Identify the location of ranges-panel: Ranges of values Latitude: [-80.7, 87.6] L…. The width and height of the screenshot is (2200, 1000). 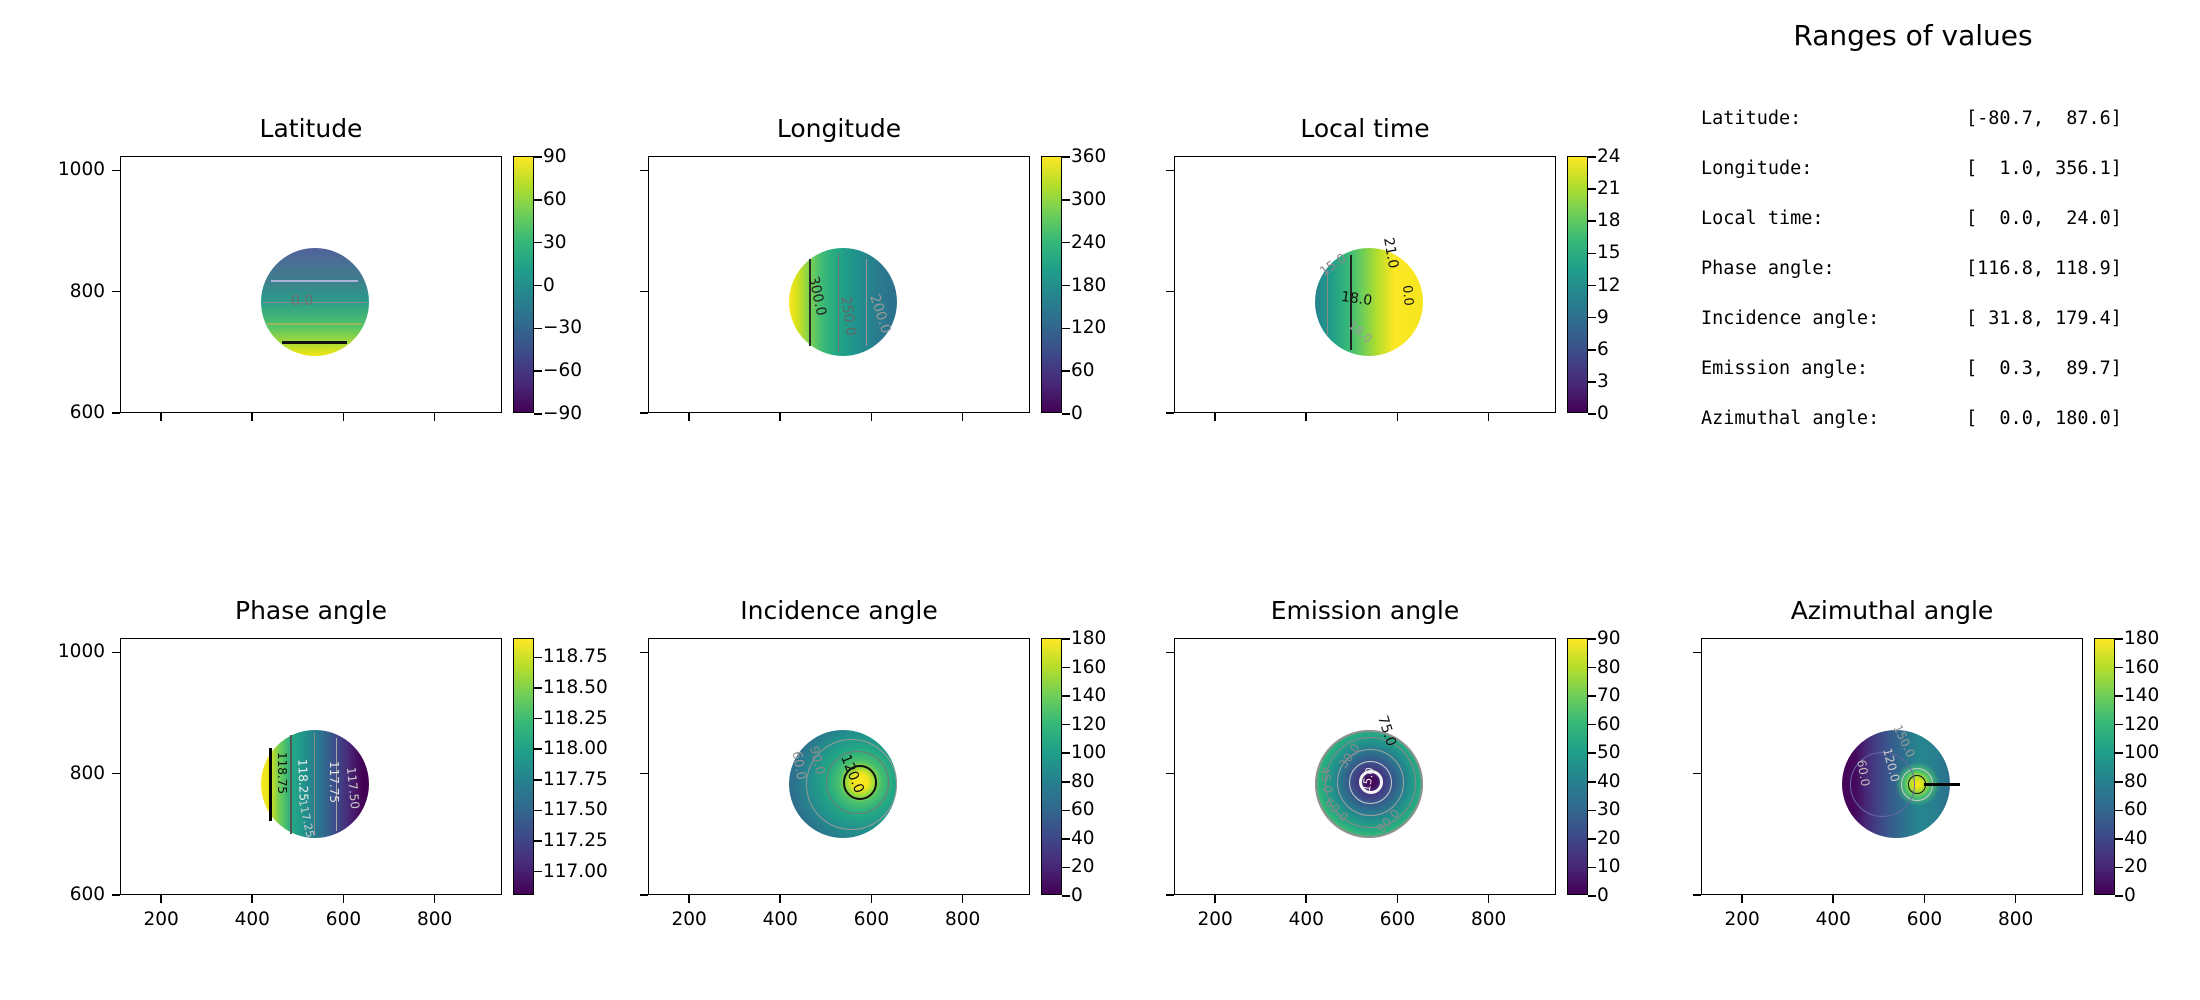
(1913, 237).